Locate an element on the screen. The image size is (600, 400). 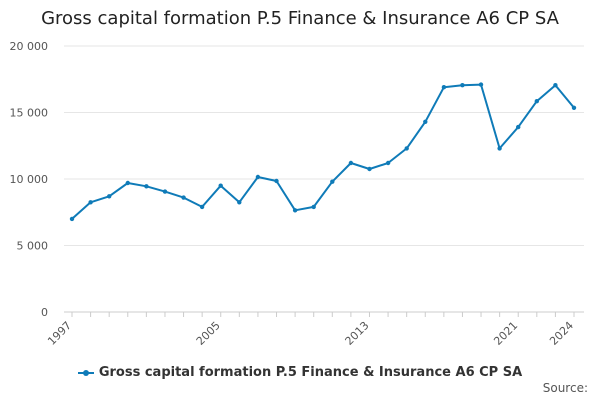
legend-swatch-dot is located at coordinates (85, 372).